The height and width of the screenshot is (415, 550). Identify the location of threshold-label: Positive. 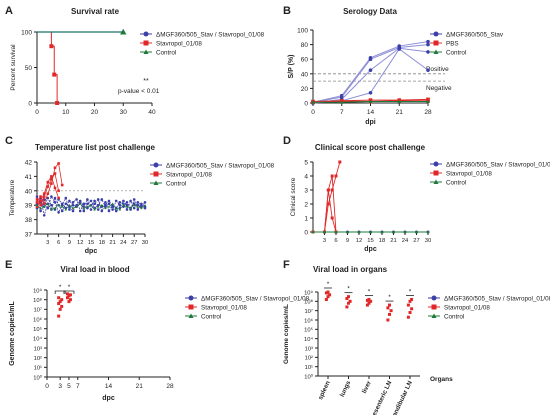
(437, 69).